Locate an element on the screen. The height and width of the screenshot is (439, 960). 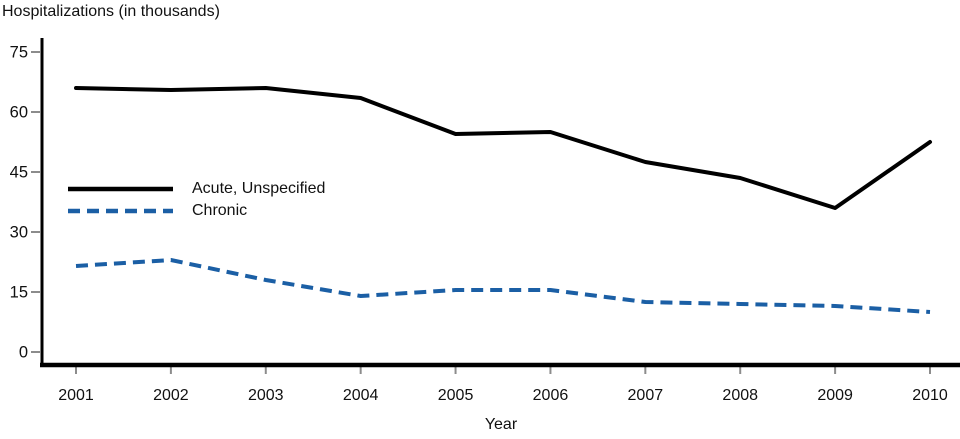
x-tick-label: 2006 is located at coordinates (551, 395).